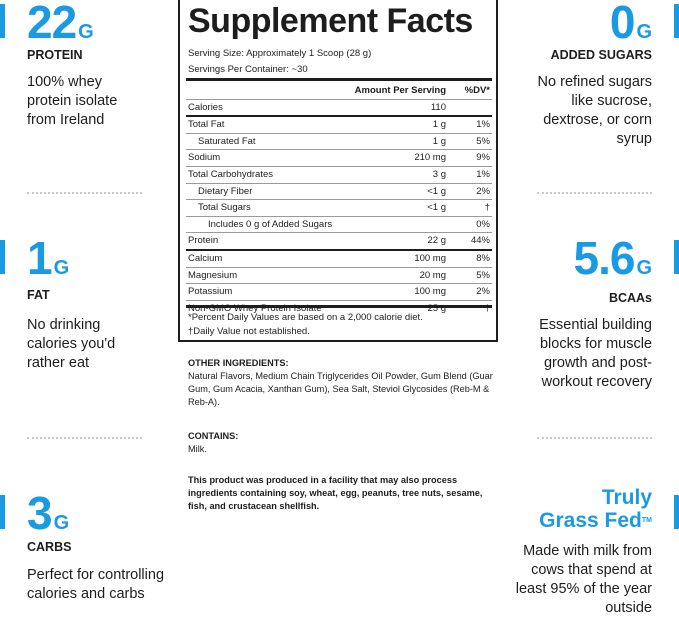  What do you see at coordinates (210, 292) in the screenshot?
I see `nutrient-name: Potassium` at bounding box center [210, 292].